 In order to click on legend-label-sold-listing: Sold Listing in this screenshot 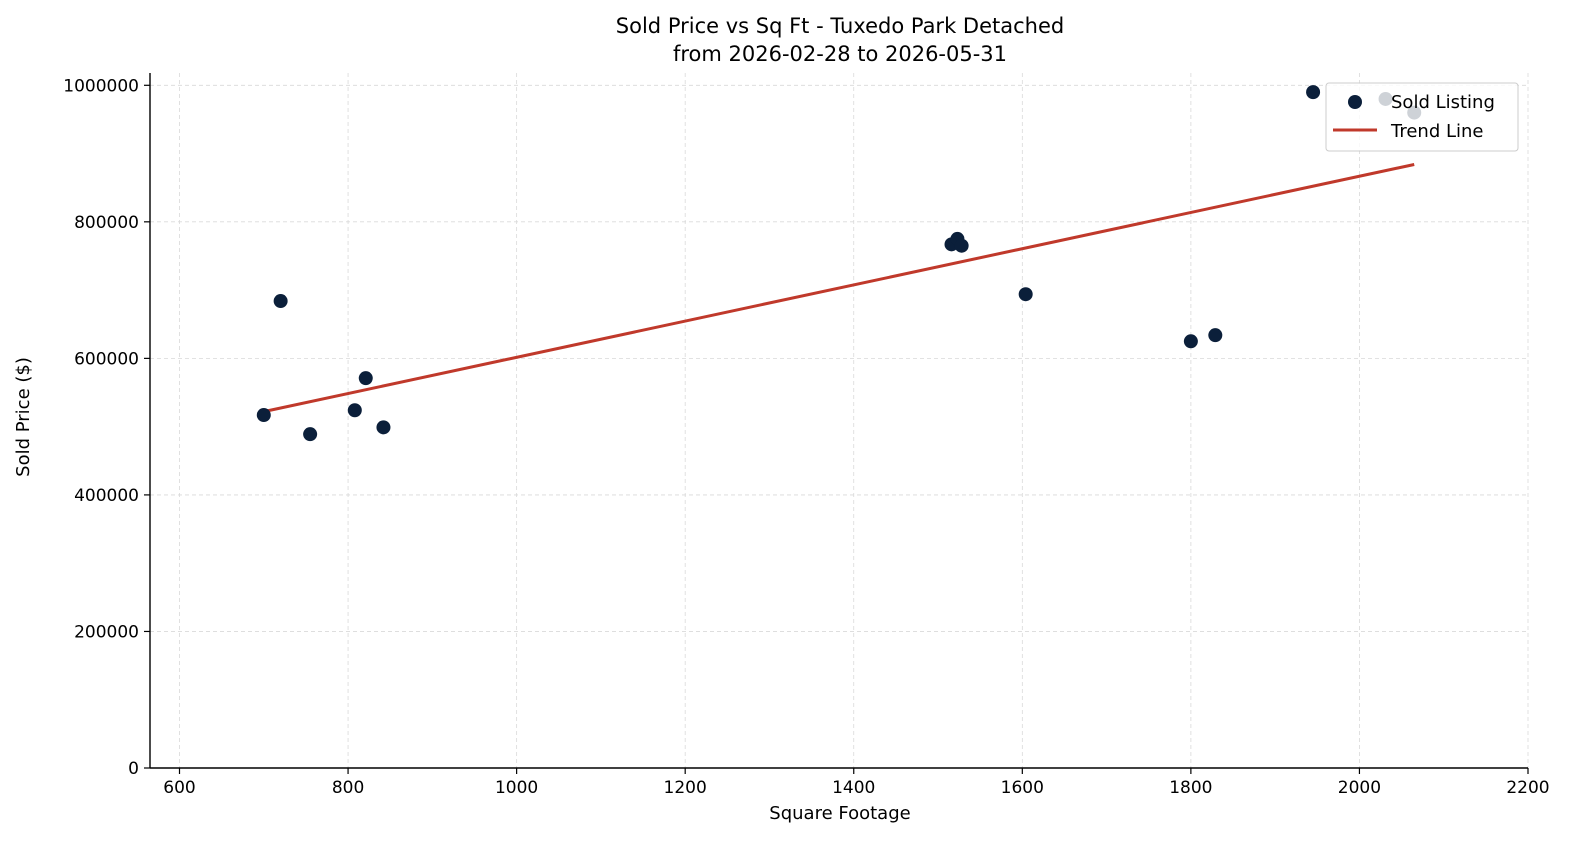, I will do `click(1443, 102)`.